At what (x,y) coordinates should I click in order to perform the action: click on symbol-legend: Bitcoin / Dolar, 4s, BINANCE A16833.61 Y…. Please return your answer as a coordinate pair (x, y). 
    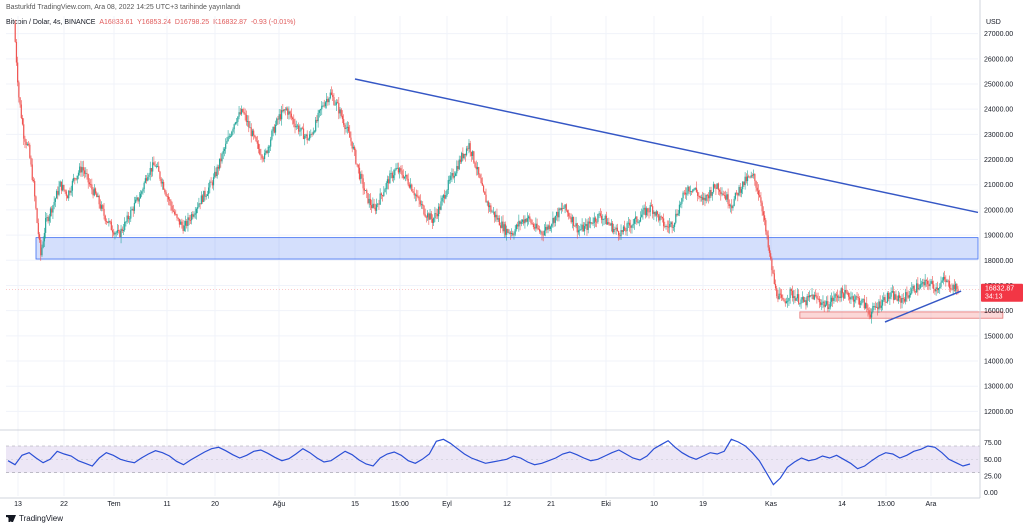
    Looking at the image, I should click on (151, 22).